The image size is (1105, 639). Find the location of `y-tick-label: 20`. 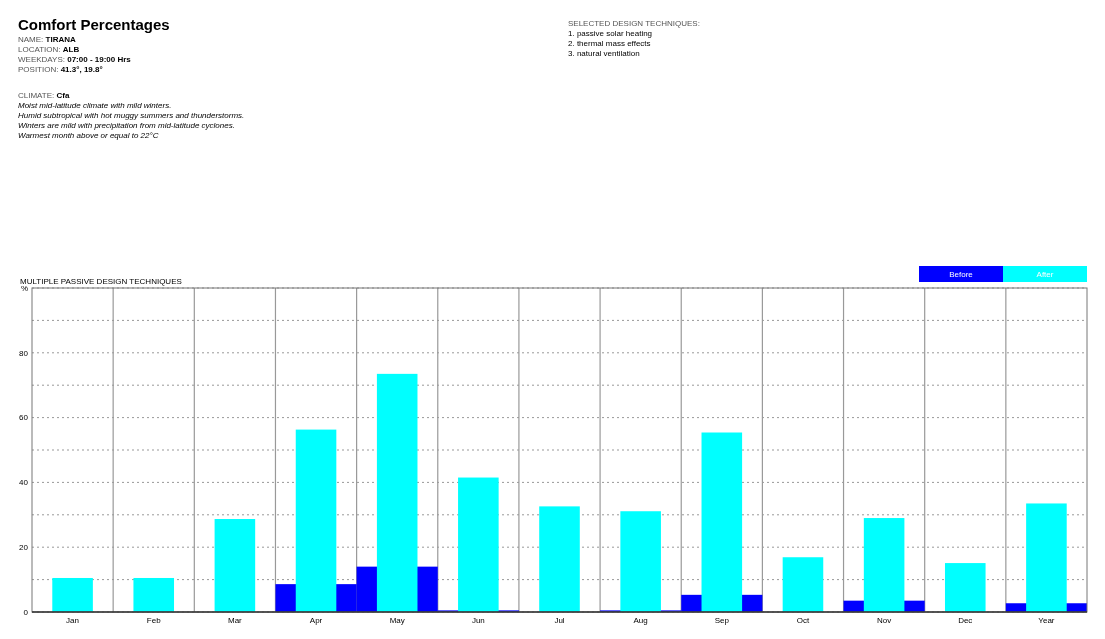

y-tick-label: 20 is located at coordinates (24, 547).